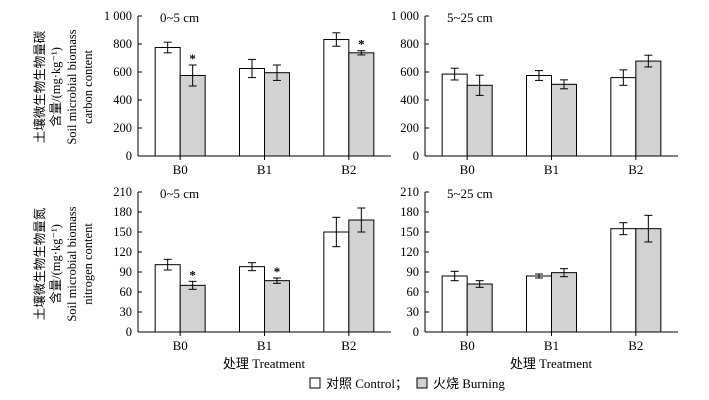 The image size is (709, 400). What do you see at coordinates (88, 87) in the screenshot?
I see `ylabel-carbon-en-2: carbon content` at bounding box center [88, 87].